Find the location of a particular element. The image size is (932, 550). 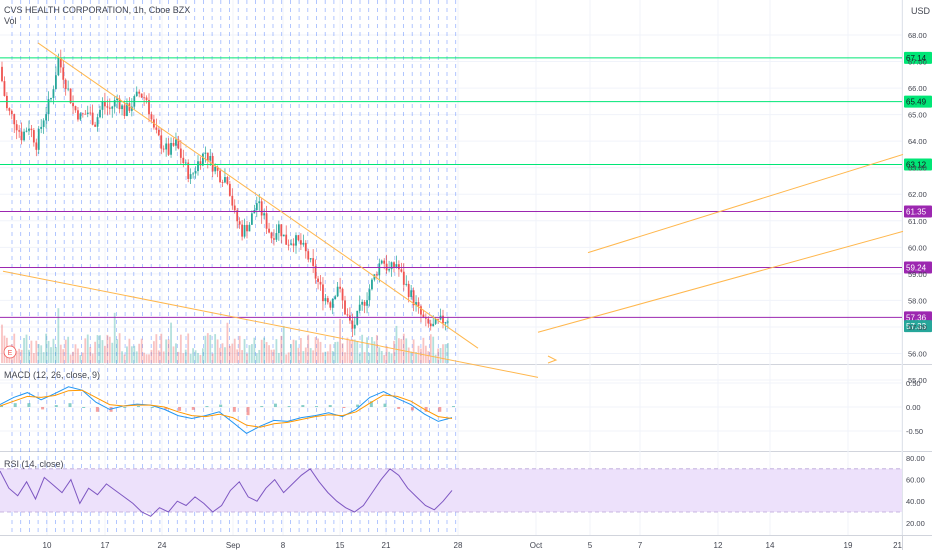

y-tick-label: 56.00 is located at coordinates (917, 353).